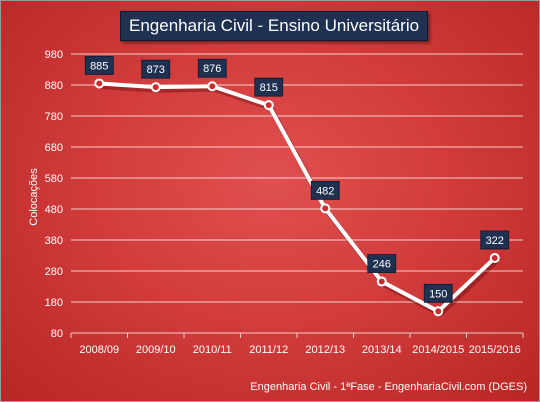 The height and width of the screenshot is (402, 540). Describe the element at coordinates (99, 350) in the screenshot. I see `x-tick-label: 2008/09` at that location.